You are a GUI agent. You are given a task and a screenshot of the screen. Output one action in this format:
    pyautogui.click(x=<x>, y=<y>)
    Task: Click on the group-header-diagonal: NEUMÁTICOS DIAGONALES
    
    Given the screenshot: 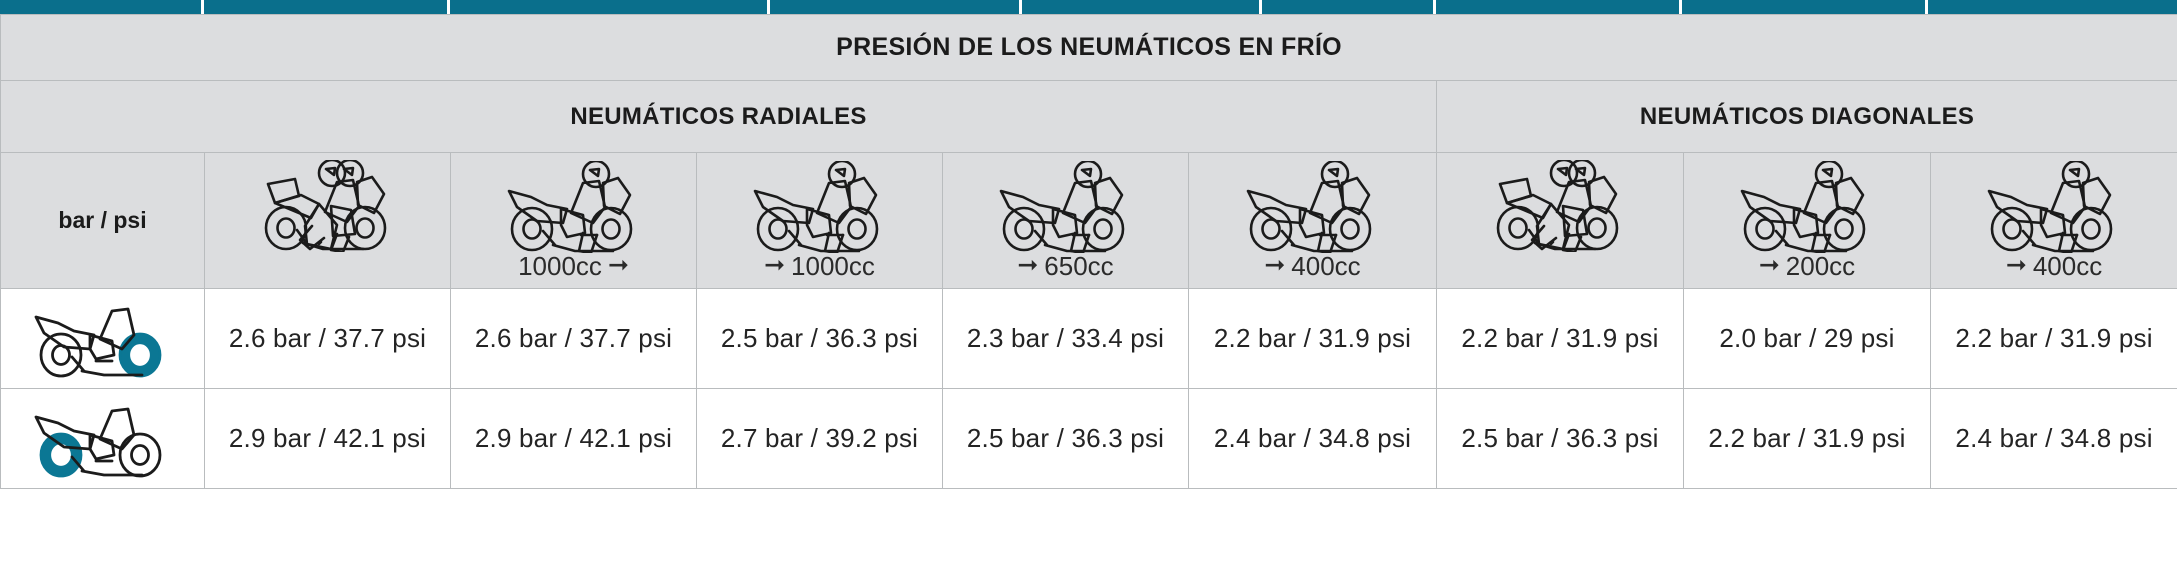 What is the action you would take?
    pyautogui.click(x=1806, y=116)
    